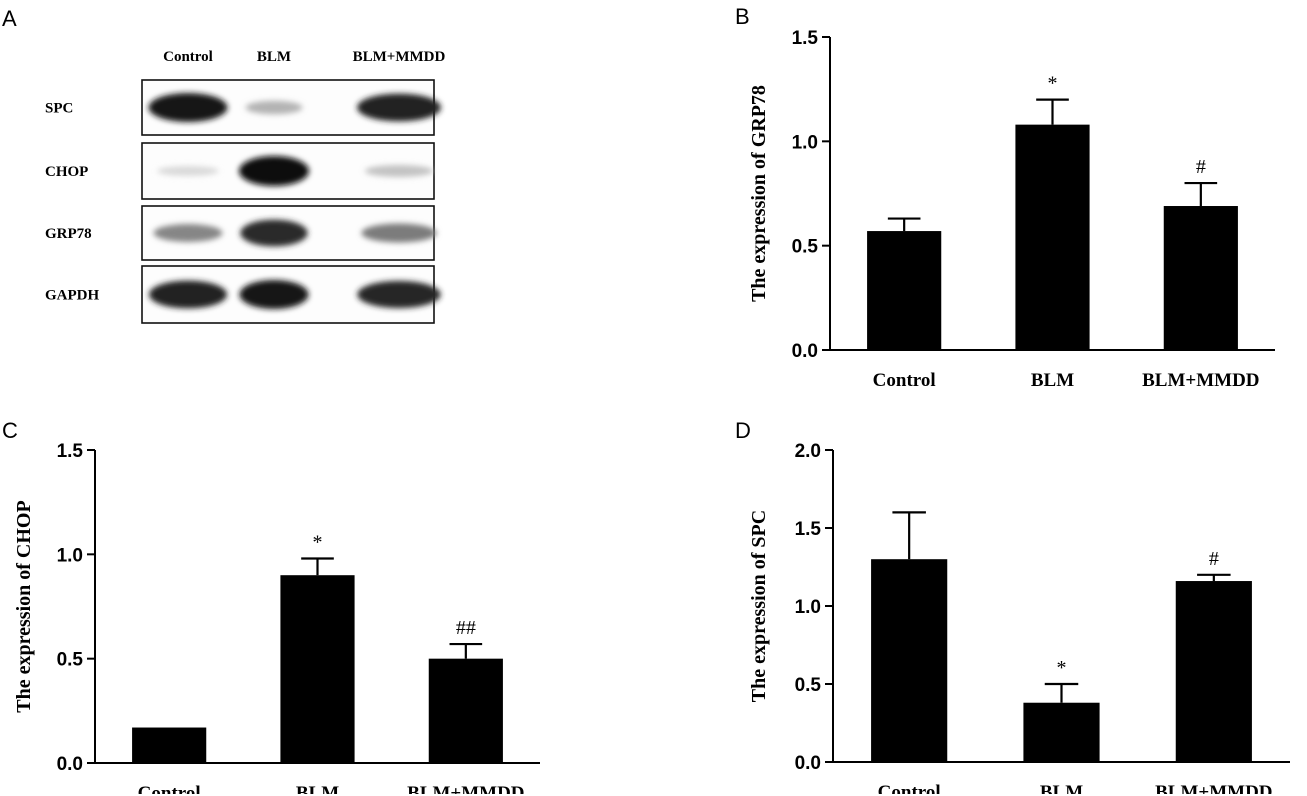  What do you see at coordinates (274, 57) in the screenshot?
I see `lane-label: BLM` at bounding box center [274, 57].